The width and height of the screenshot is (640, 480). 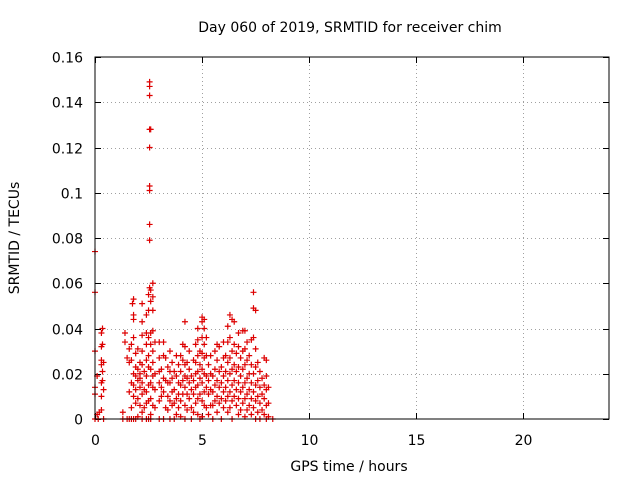 I want to click on x-axis-label: GPS time / hours, so click(x=348, y=467).